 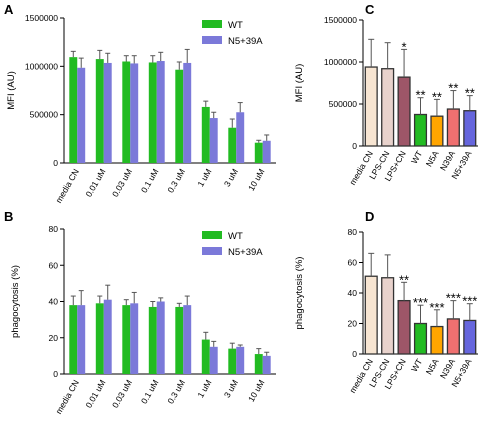 I want to click on x-tick-label: 10 uM, so click(x=256, y=390).